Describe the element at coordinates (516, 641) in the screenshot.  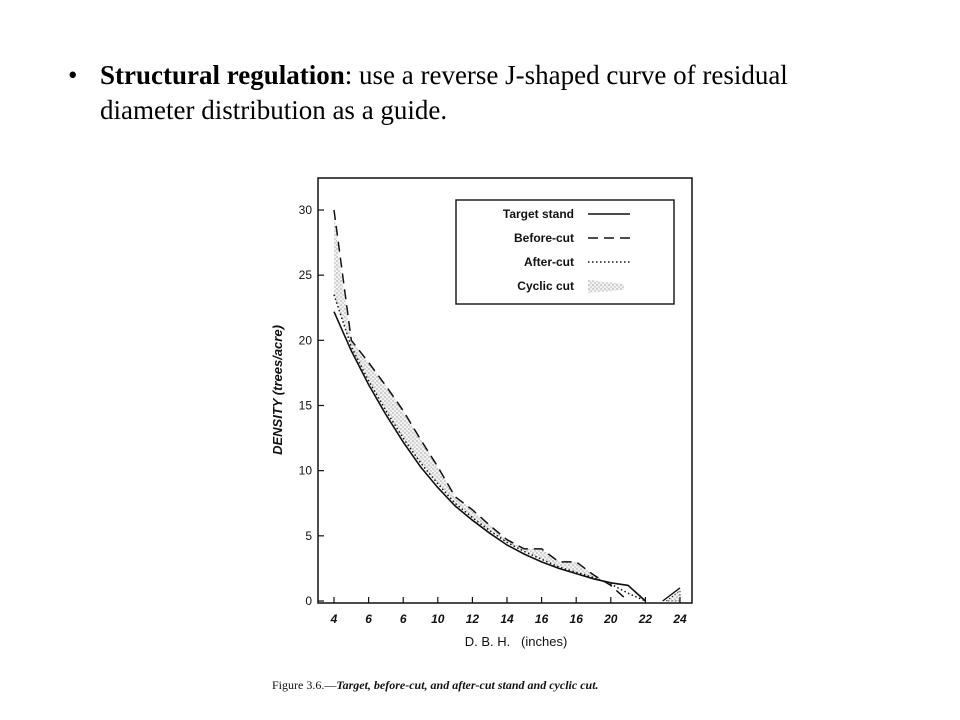
I see `x-axis-label: D. B. H. (inches)` at that location.